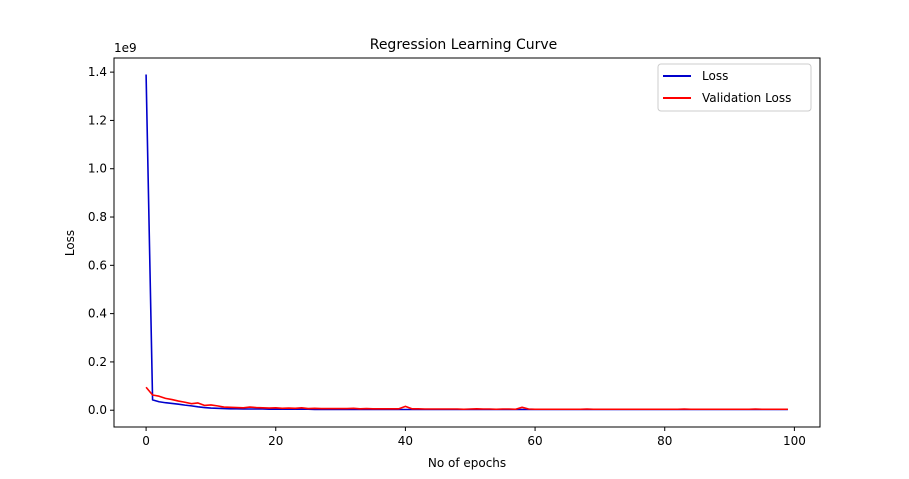 The image size is (909, 479). Describe the element at coordinates (97, 314) in the screenshot. I see `y-tick-label: 0.4` at that location.